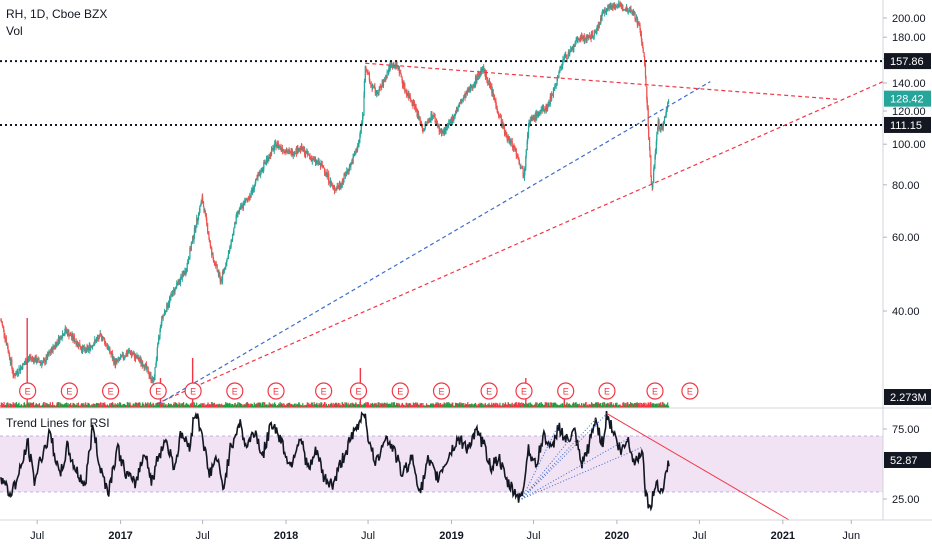  What do you see at coordinates (907, 100) in the screenshot?
I see `last-price-badge-text: 128.42` at bounding box center [907, 100].